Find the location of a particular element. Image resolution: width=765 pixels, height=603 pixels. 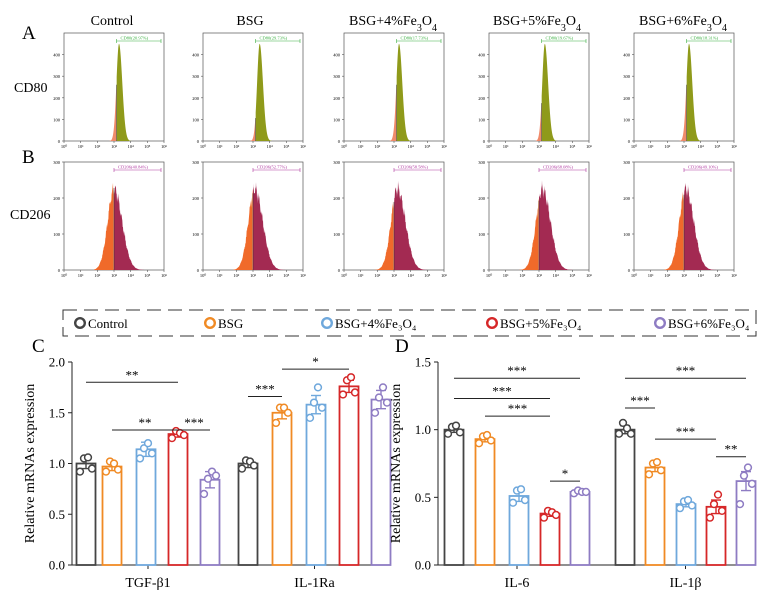

y-axis-label: Relative mRNAs expression is located at coordinates (396, 463).